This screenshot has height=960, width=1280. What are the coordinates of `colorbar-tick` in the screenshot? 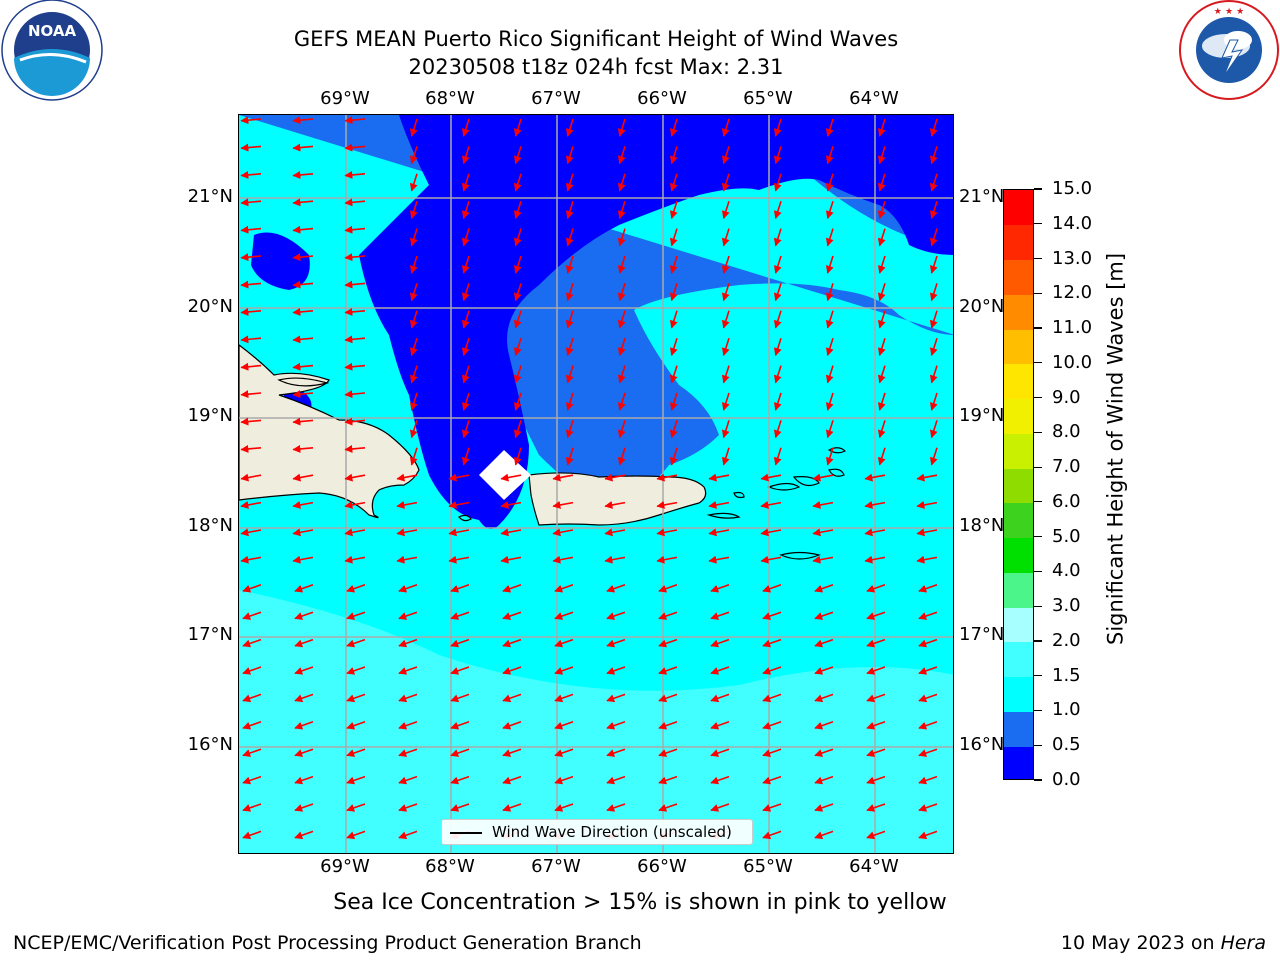 It's located at (1038, 432).